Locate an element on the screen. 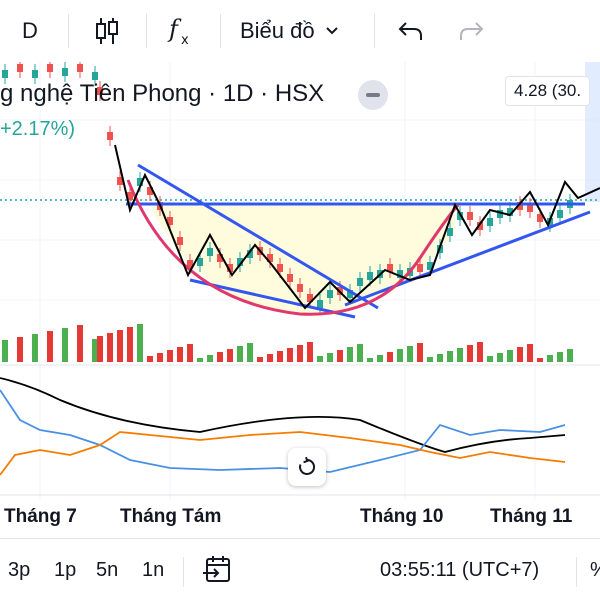 This screenshot has height=601, width=600. range-button-3p: 3p is located at coordinates (19, 569).